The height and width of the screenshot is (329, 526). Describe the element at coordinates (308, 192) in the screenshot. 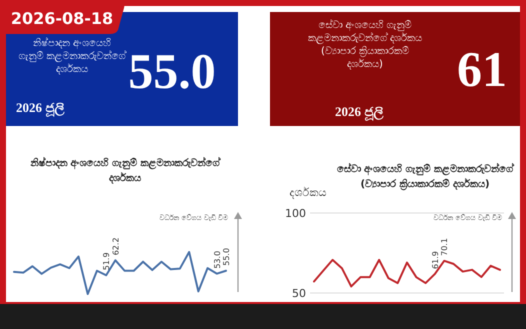

I see `y-axis-title: දර්ශකය` at that location.